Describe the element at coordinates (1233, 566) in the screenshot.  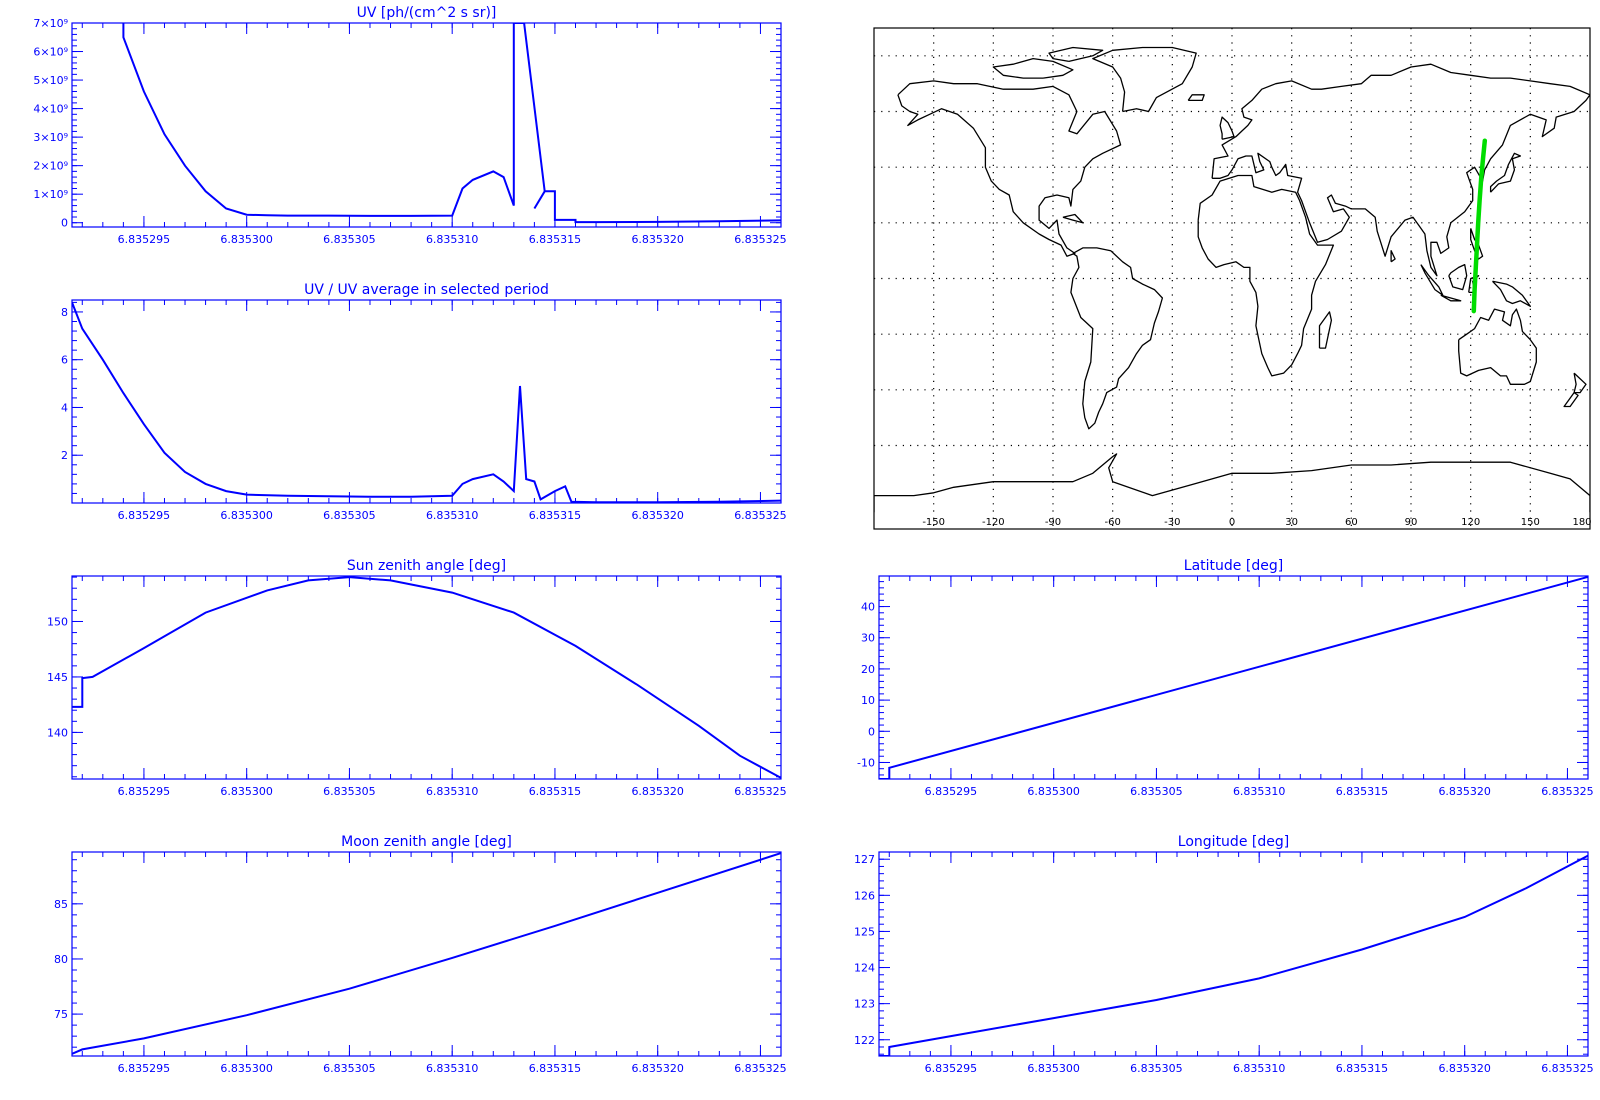
I see `lat-title: Latitude [deg]` at that location.